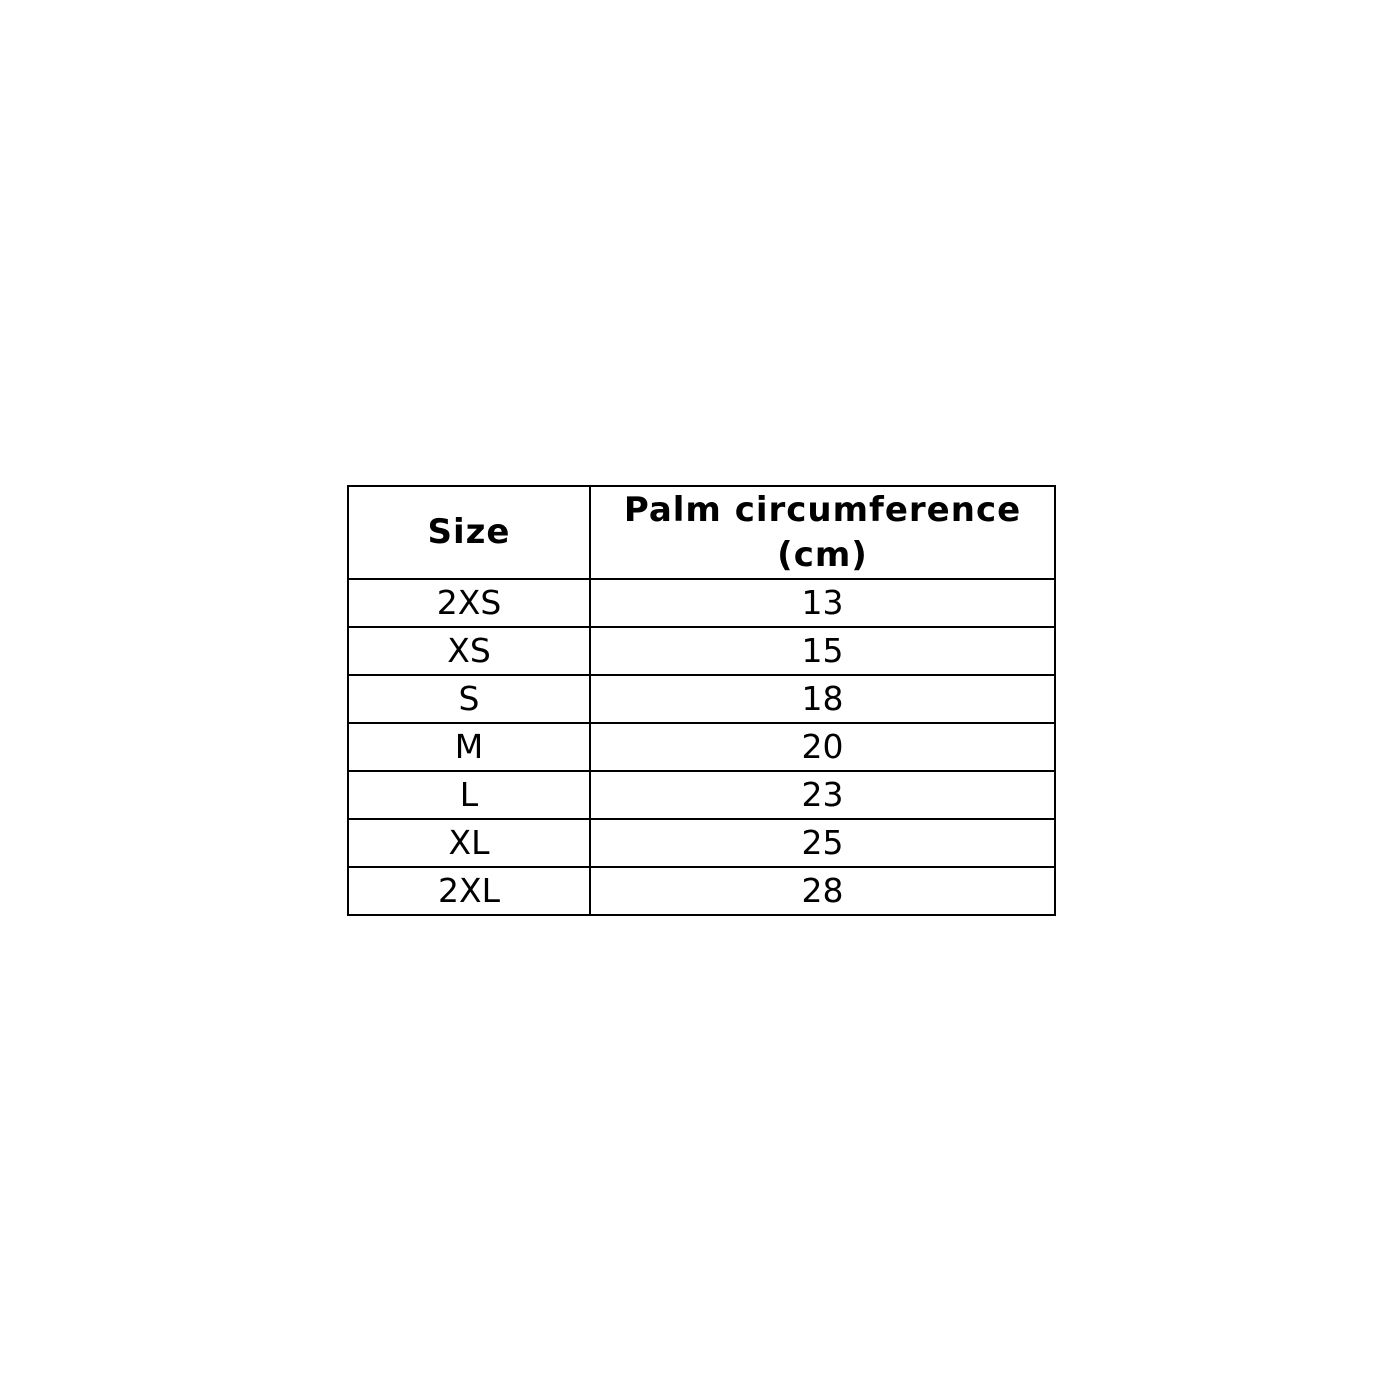 This screenshot has width=1400, height=1400. I want to click on header-palm-circumference: Palm circumference (cm), so click(822, 532).